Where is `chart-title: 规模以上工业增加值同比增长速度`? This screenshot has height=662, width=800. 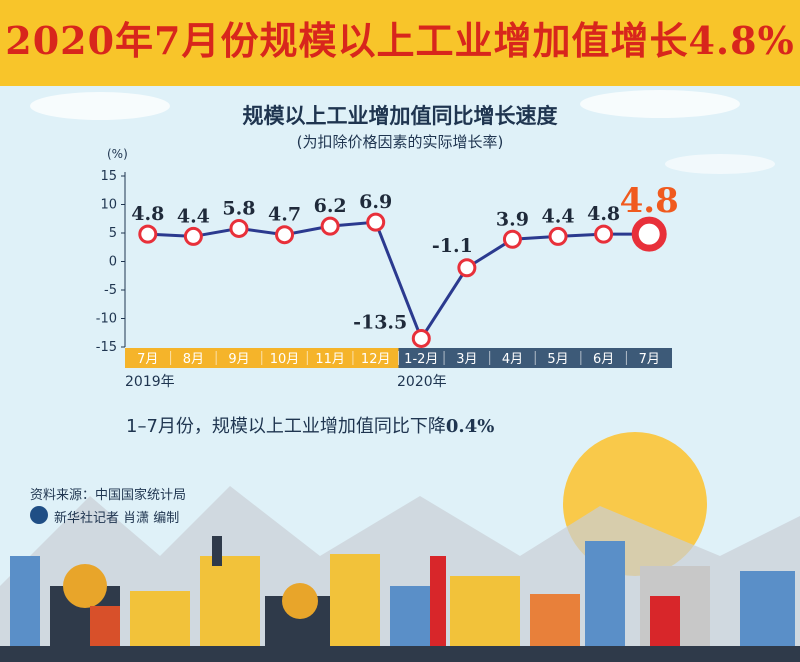
chart-title: 规模以上工业增加值同比增长速度 is located at coordinates (400, 116).